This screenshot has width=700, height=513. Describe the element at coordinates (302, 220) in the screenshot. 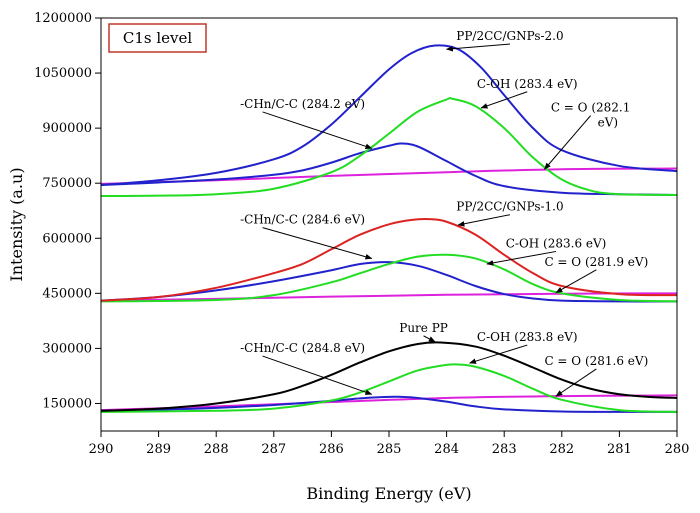

I see `annotation-t-chn-1: -CHn/C-C (284.6 eV)` at that location.